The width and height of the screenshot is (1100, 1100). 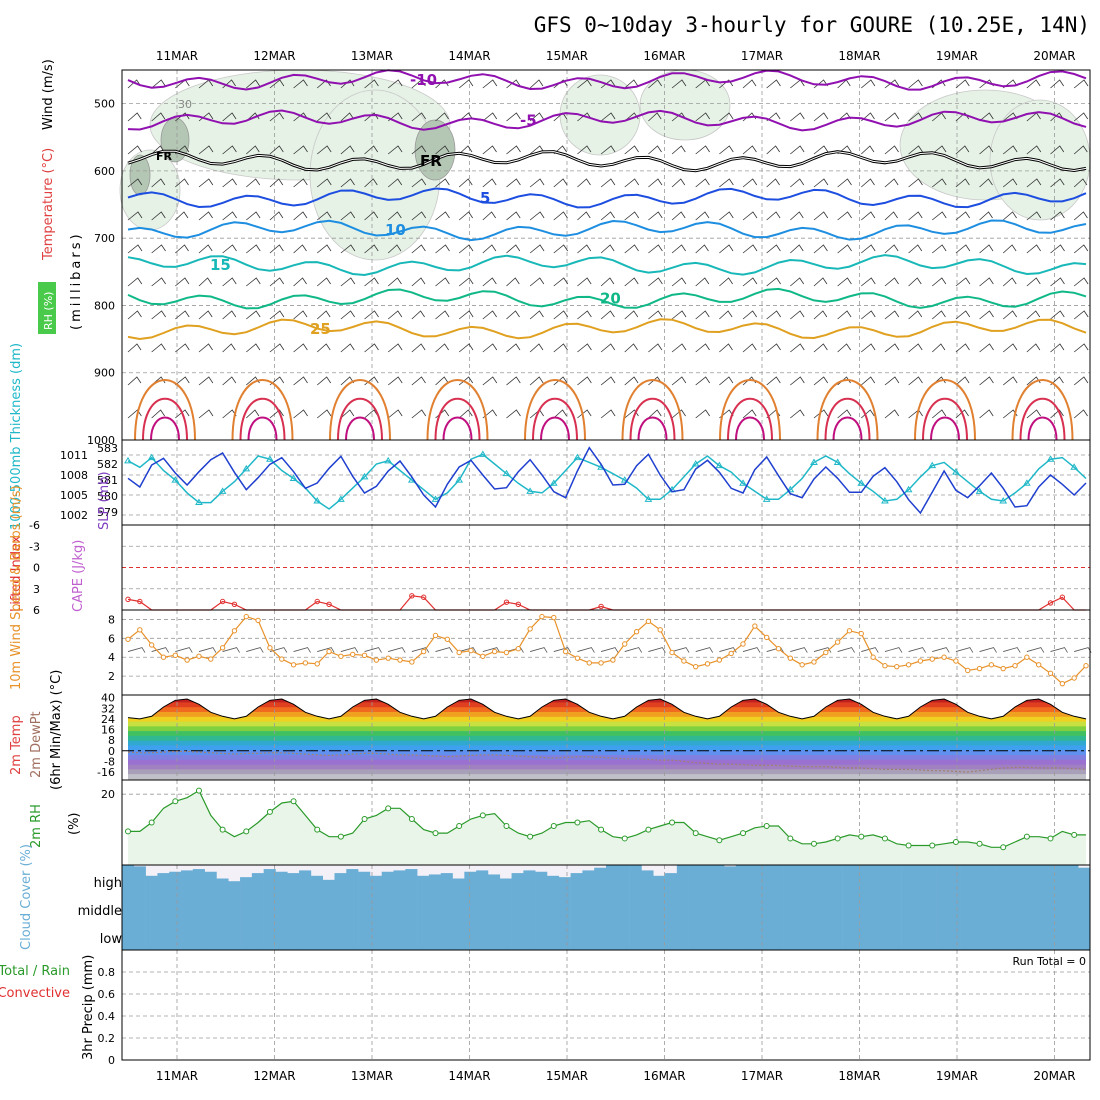 I want to click on temp-tick: 16, so click(x=108, y=730).